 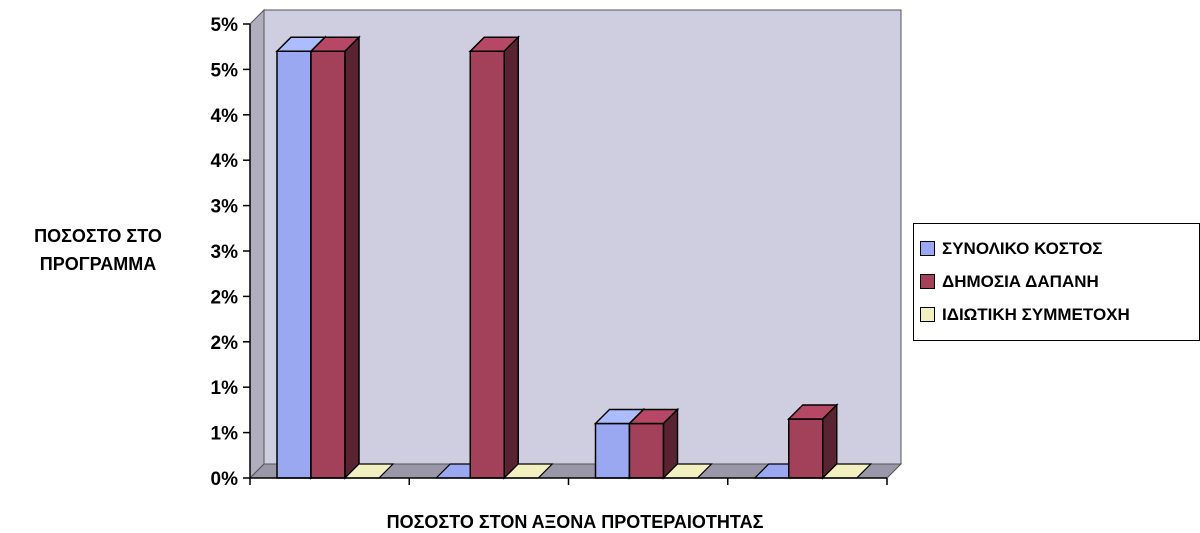 What do you see at coordinates (927, 248) in the screenshot?
I see `legend-swatch-total-cost` at bounding box center [927, 248].